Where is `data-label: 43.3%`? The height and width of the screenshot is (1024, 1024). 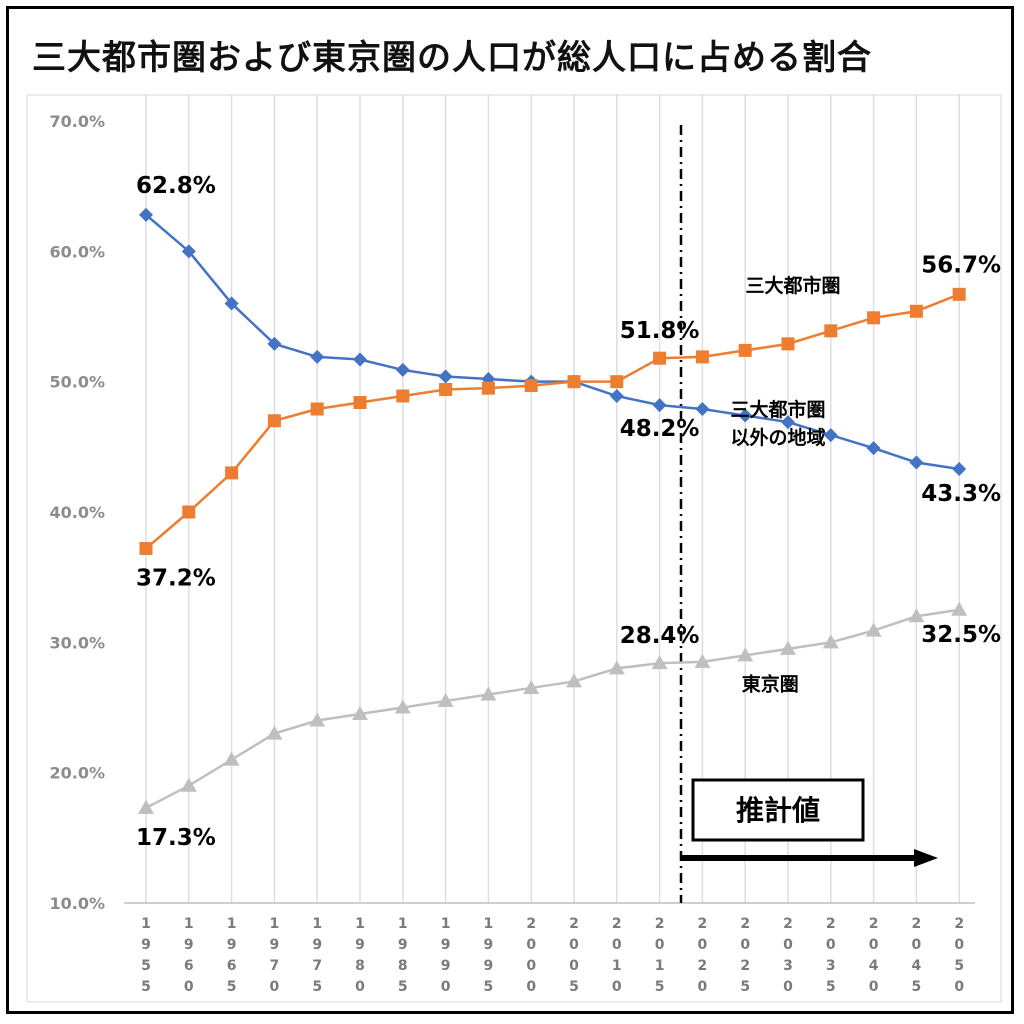
data-label: 43.3% is located at coordinates (961, 494).